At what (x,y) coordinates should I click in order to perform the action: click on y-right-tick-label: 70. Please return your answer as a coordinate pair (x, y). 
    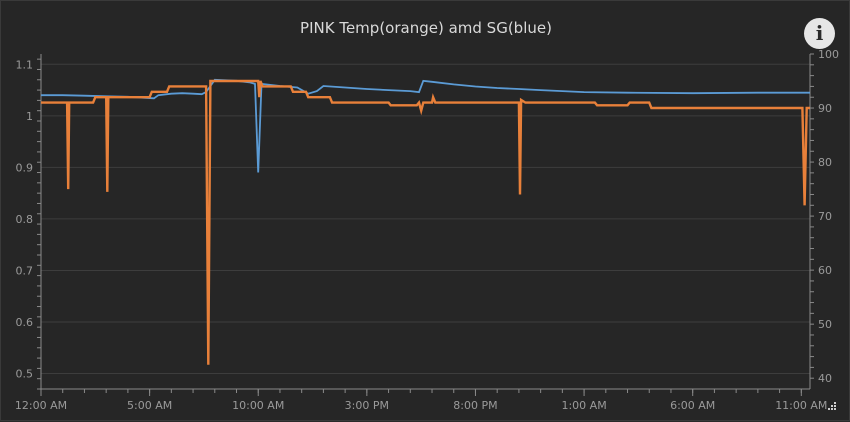
    Looking at the image, I should click on (825, 216).